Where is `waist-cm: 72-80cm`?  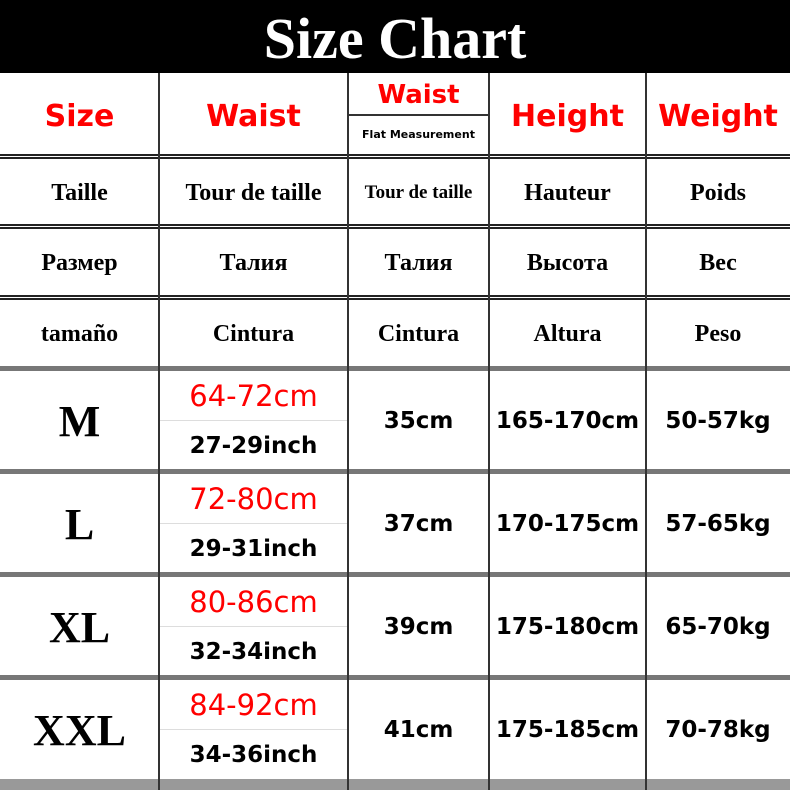
waist-cm: 72-80cm is located at coordinates (253, 499).